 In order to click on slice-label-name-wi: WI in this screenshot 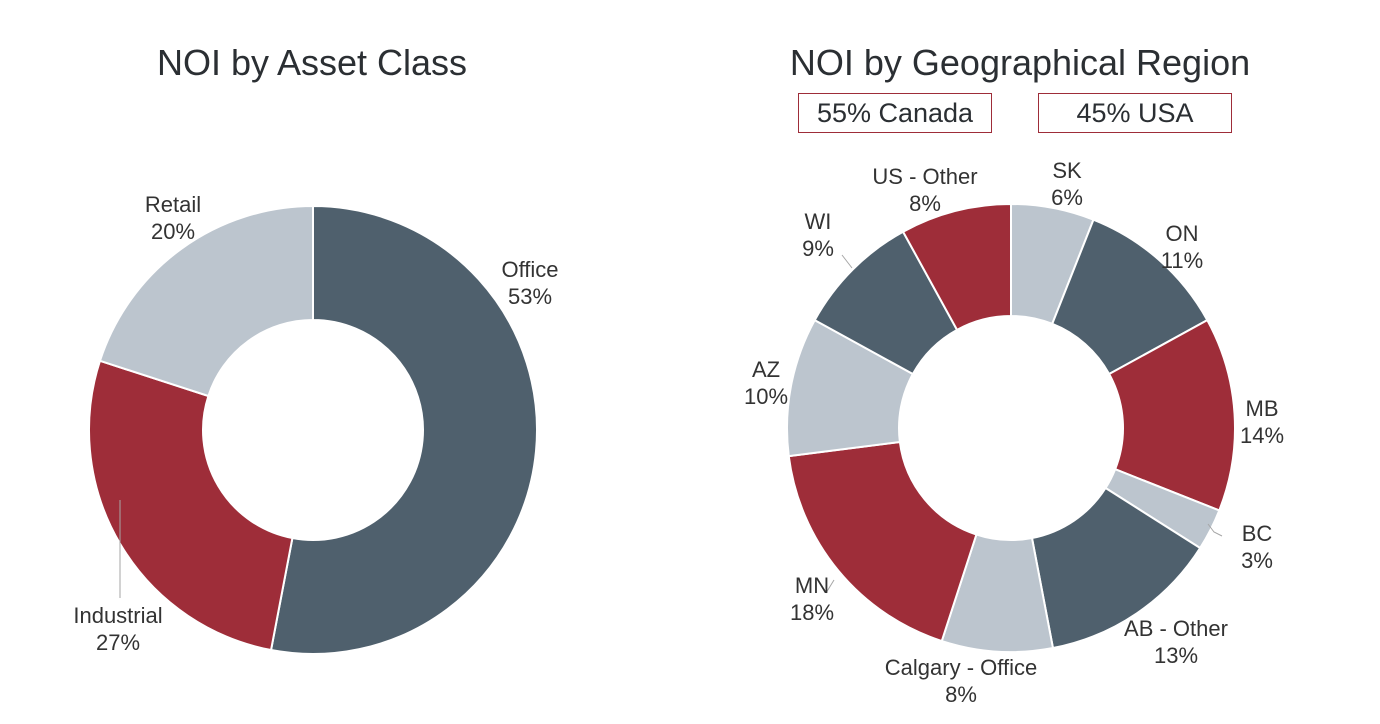, I will do `click(818, 221)`.